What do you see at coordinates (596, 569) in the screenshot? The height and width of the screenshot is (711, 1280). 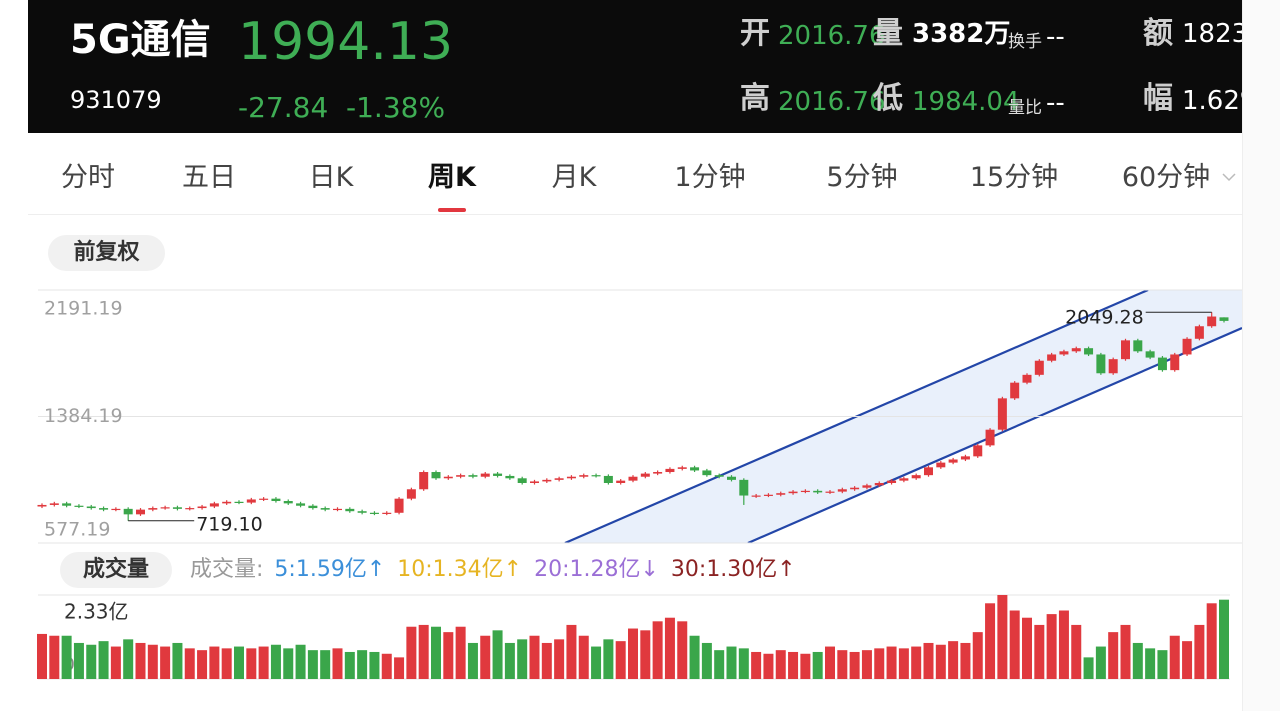 I see `legend-item: 20:1.28亿↓` at bounding box center [596, 569].